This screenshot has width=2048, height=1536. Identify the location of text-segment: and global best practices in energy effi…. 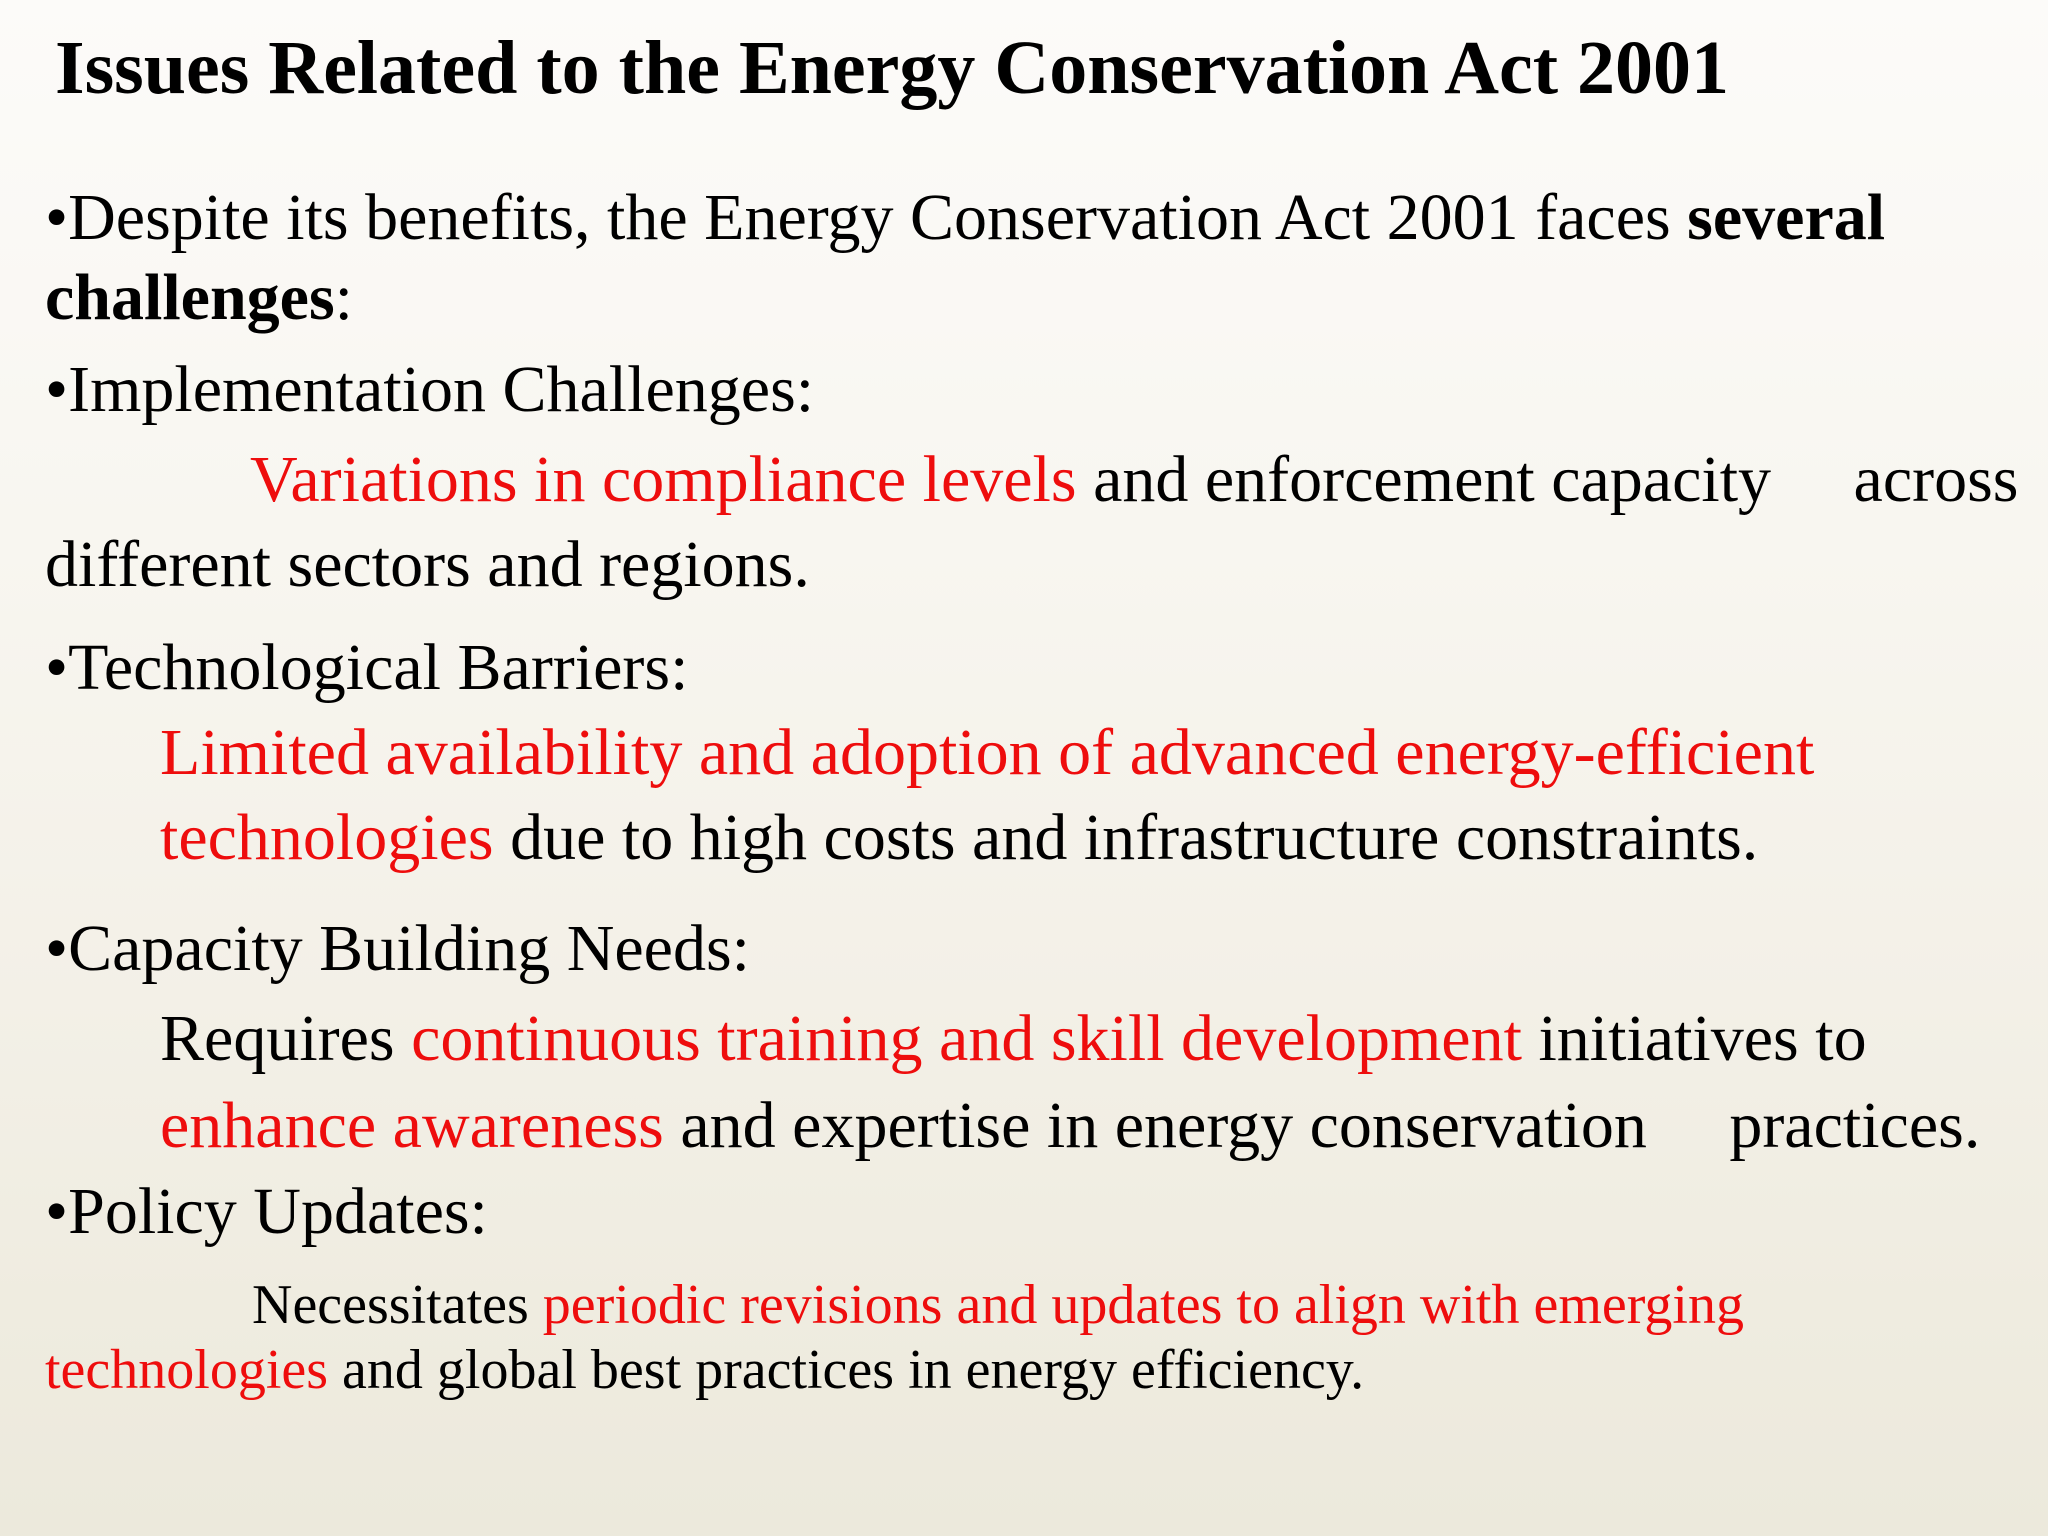
(846, 1370).